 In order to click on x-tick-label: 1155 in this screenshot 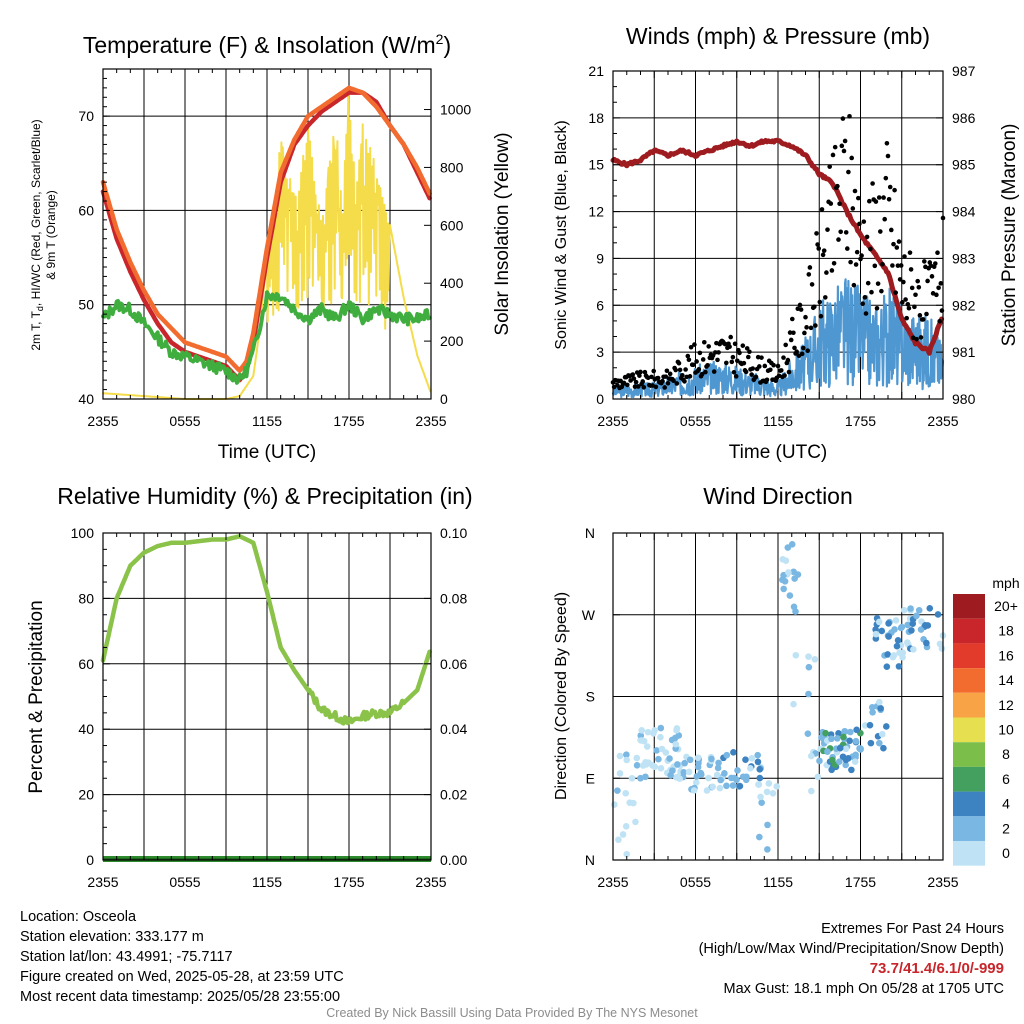, I will do `click(267, 421)`.